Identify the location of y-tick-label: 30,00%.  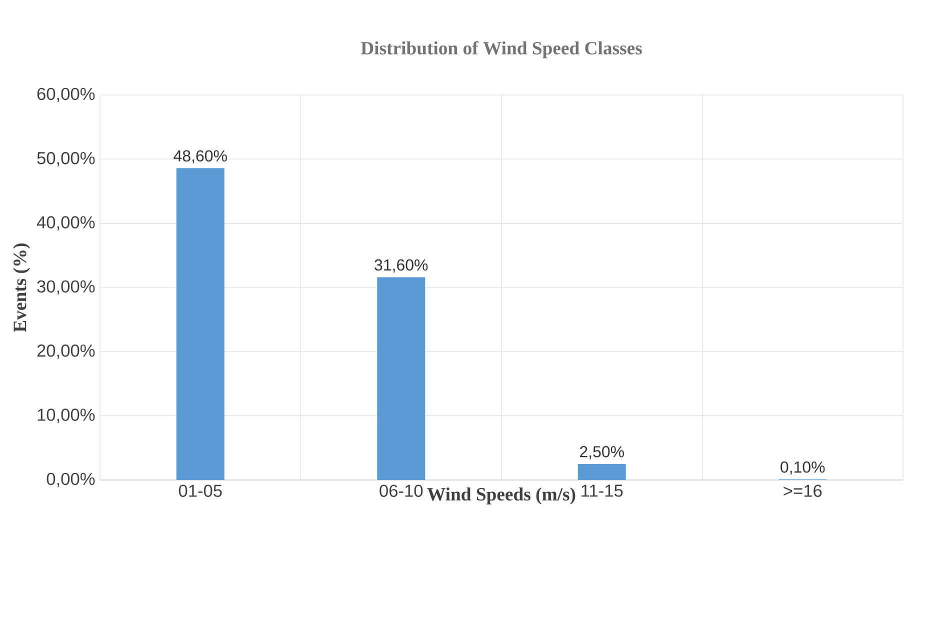
(66, 287).